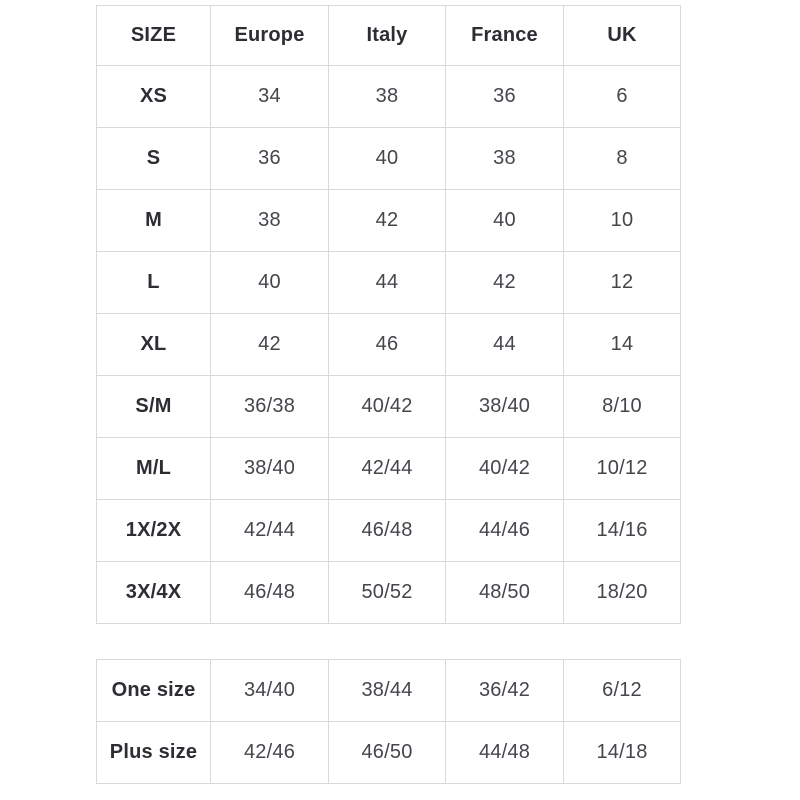 This screenshot has height=800, width=800. Describe the element at coordinates (269, 592) in the screenshot. I see `value-europe: 46/48` at that location.